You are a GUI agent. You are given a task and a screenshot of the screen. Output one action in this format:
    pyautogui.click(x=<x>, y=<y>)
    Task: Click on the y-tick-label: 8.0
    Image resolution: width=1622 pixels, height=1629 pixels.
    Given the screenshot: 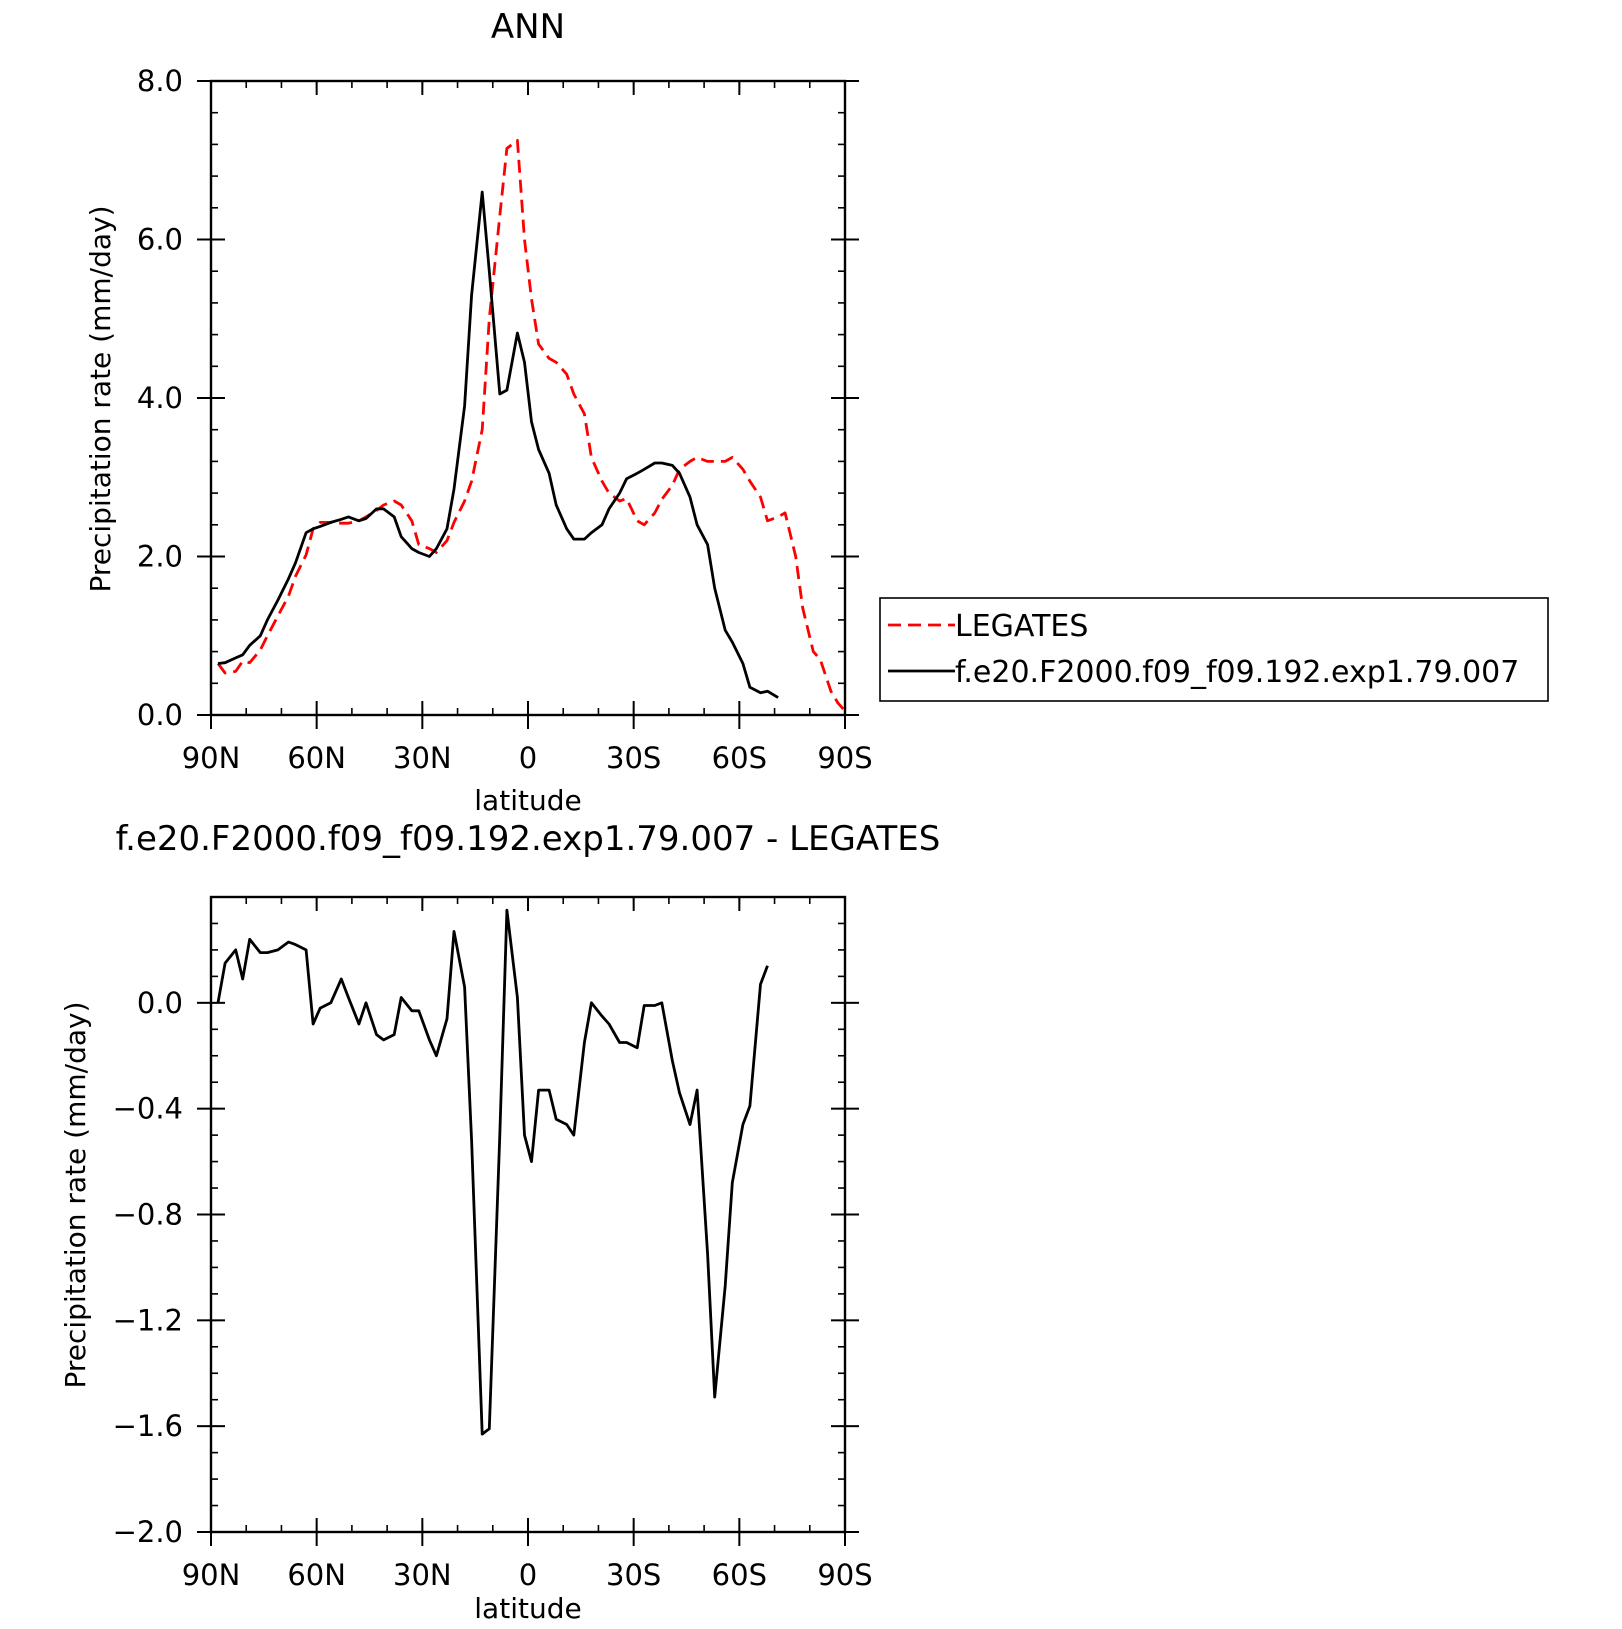 What is the action you would take?
    pyautogui.click(x=160, y=81)
    